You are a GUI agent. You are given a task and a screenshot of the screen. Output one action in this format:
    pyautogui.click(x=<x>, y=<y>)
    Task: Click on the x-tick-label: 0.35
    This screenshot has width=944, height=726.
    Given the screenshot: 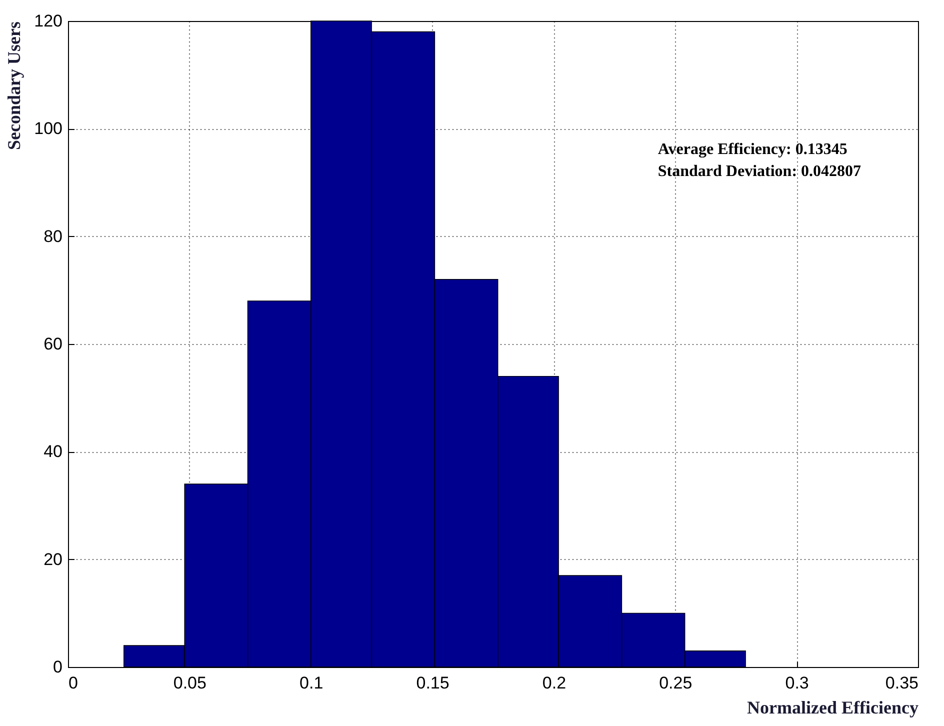 What is the action you would take?
    pyautogui.click(x=901, y=683)
    